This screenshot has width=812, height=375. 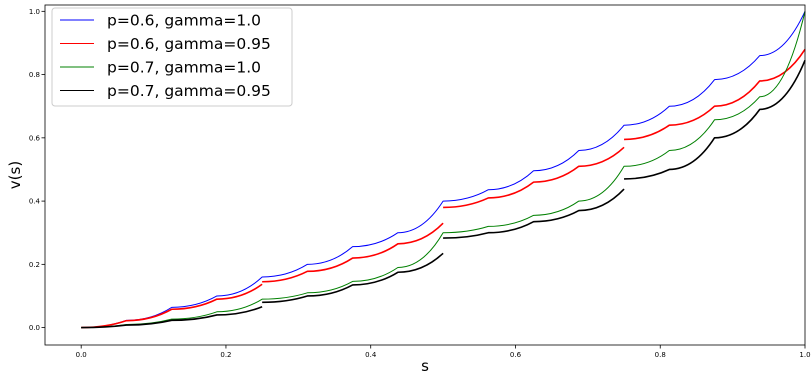 I want to click on legend-box, so click(x=172, y=57).